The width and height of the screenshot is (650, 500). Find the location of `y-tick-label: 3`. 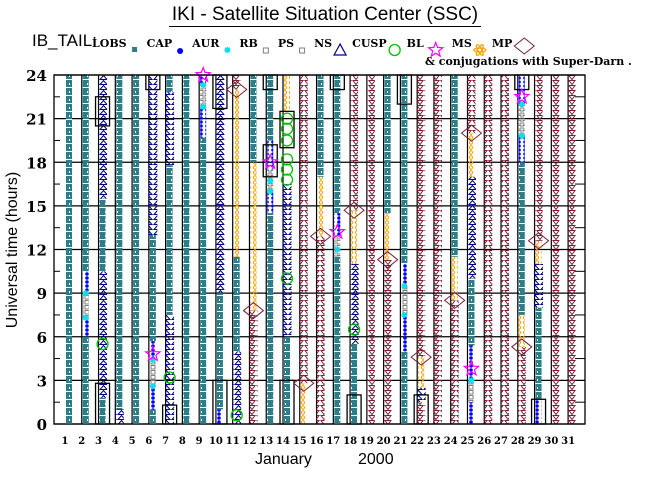

y-tick-label: 3 is located at coordinates (42, 381).